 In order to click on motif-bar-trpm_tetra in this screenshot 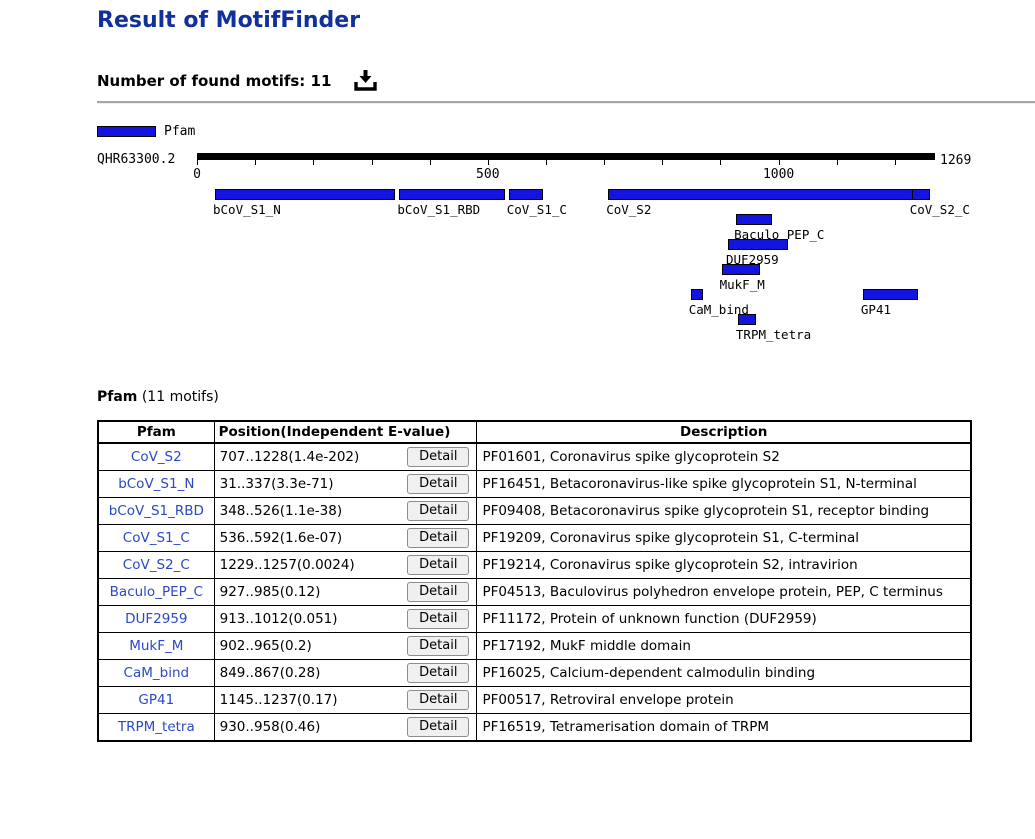, I will do `click(747, 319)`.